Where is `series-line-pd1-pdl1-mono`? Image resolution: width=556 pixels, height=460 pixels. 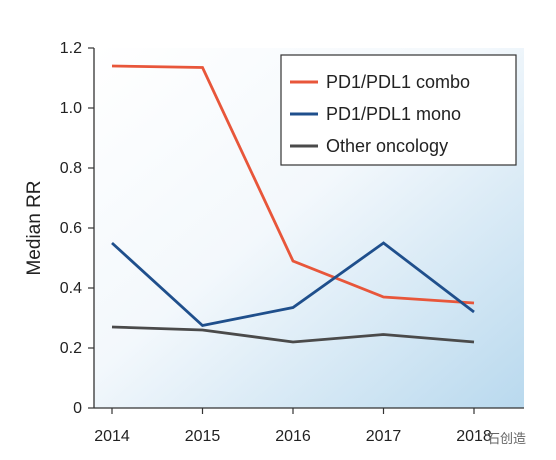
series-line-pd1-pdl1-mono is located at coordinates (293, 284).